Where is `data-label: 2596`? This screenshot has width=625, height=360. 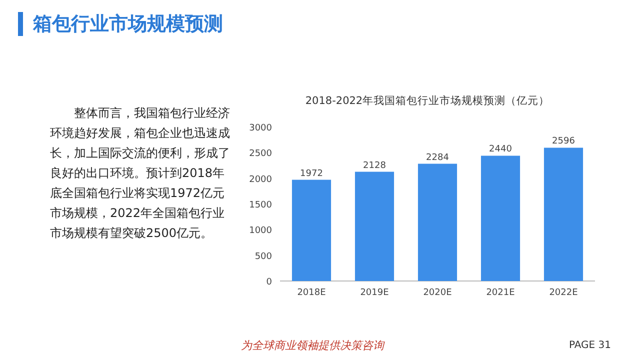 data-label: 2596 is located at coordinates (564, 141).